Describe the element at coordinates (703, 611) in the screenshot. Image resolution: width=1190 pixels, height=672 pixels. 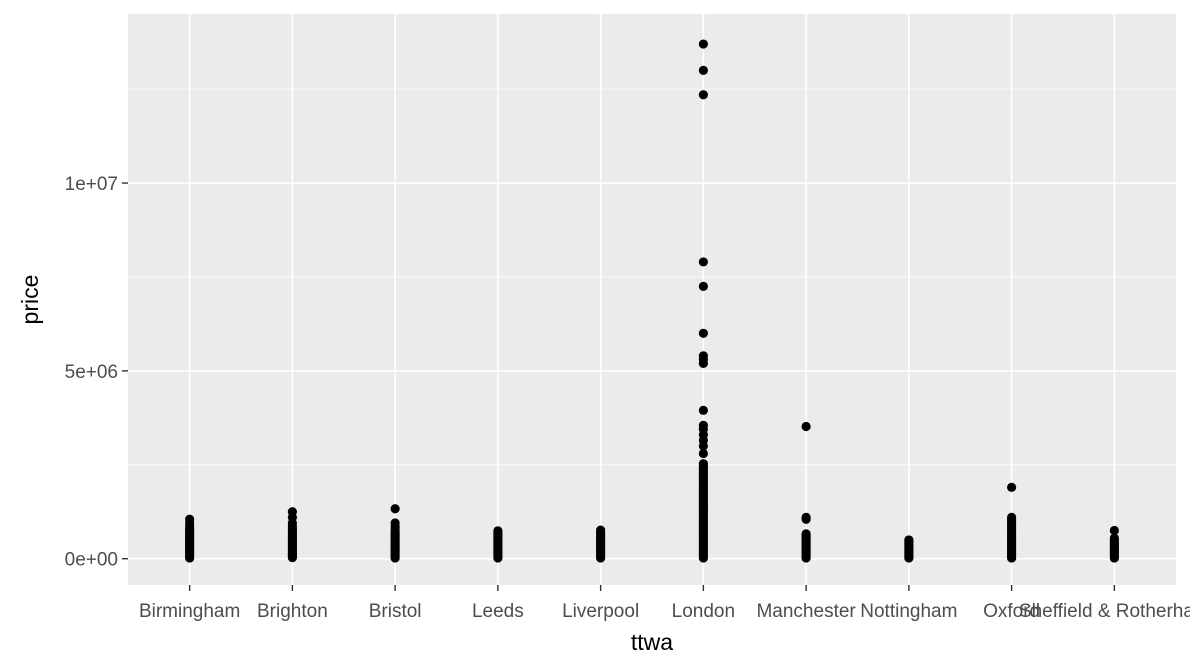
I see `x-tick-label: London` at that location.